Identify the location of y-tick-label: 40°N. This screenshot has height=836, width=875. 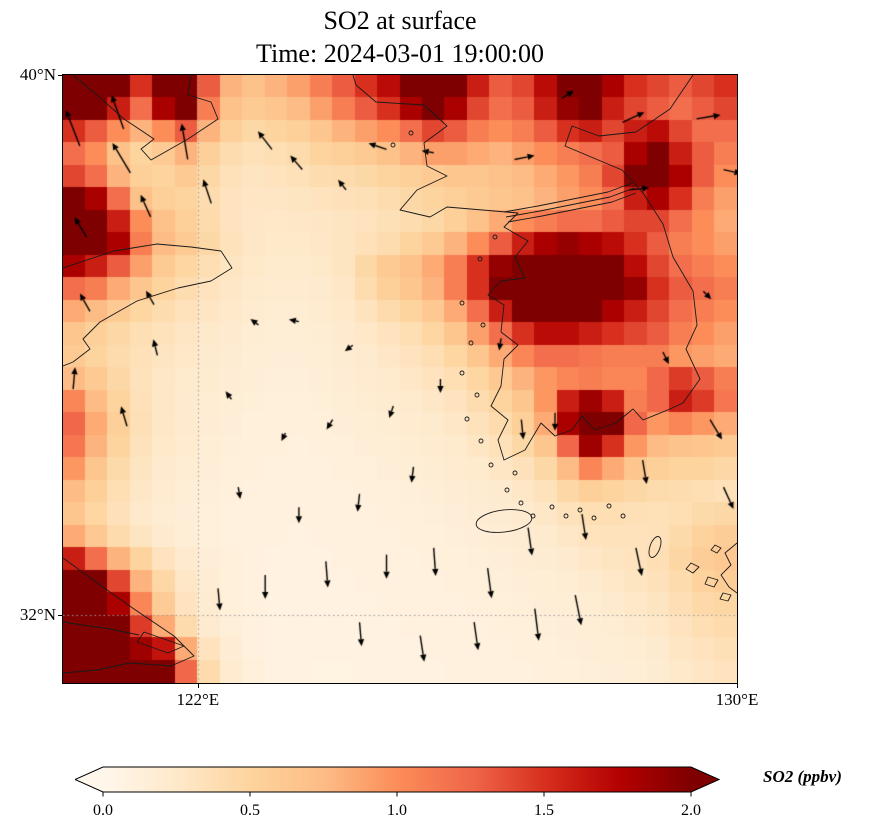
(37, 74).